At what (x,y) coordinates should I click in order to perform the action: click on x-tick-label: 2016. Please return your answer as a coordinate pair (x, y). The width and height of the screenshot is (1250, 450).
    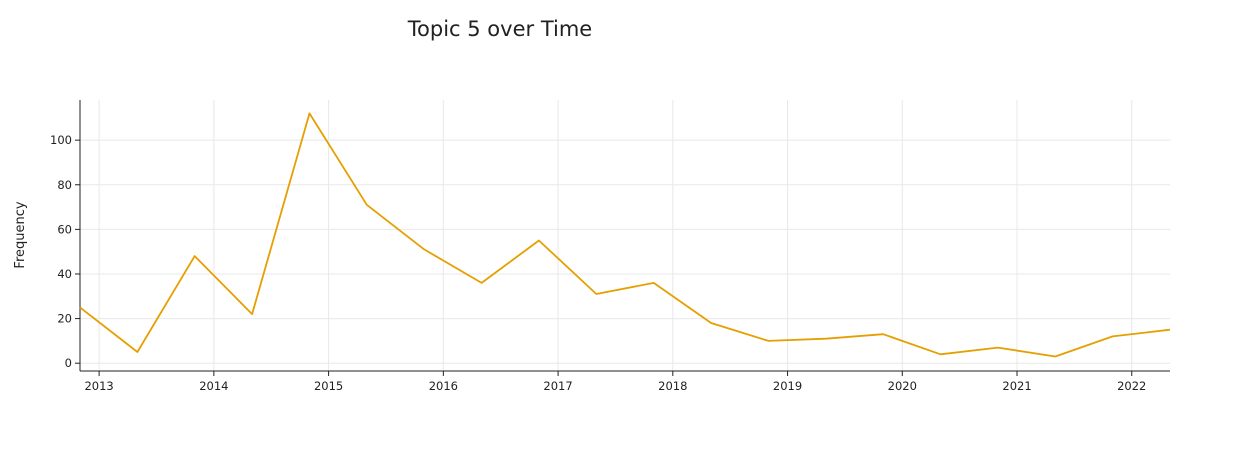
    Looking at the image, I should click on (443, 386).